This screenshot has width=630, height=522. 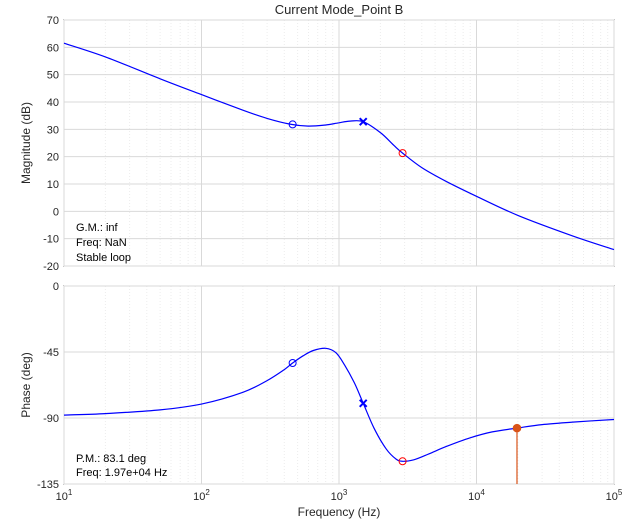 I want to click on y-tick-label: 30, so click(x=53, y=130).